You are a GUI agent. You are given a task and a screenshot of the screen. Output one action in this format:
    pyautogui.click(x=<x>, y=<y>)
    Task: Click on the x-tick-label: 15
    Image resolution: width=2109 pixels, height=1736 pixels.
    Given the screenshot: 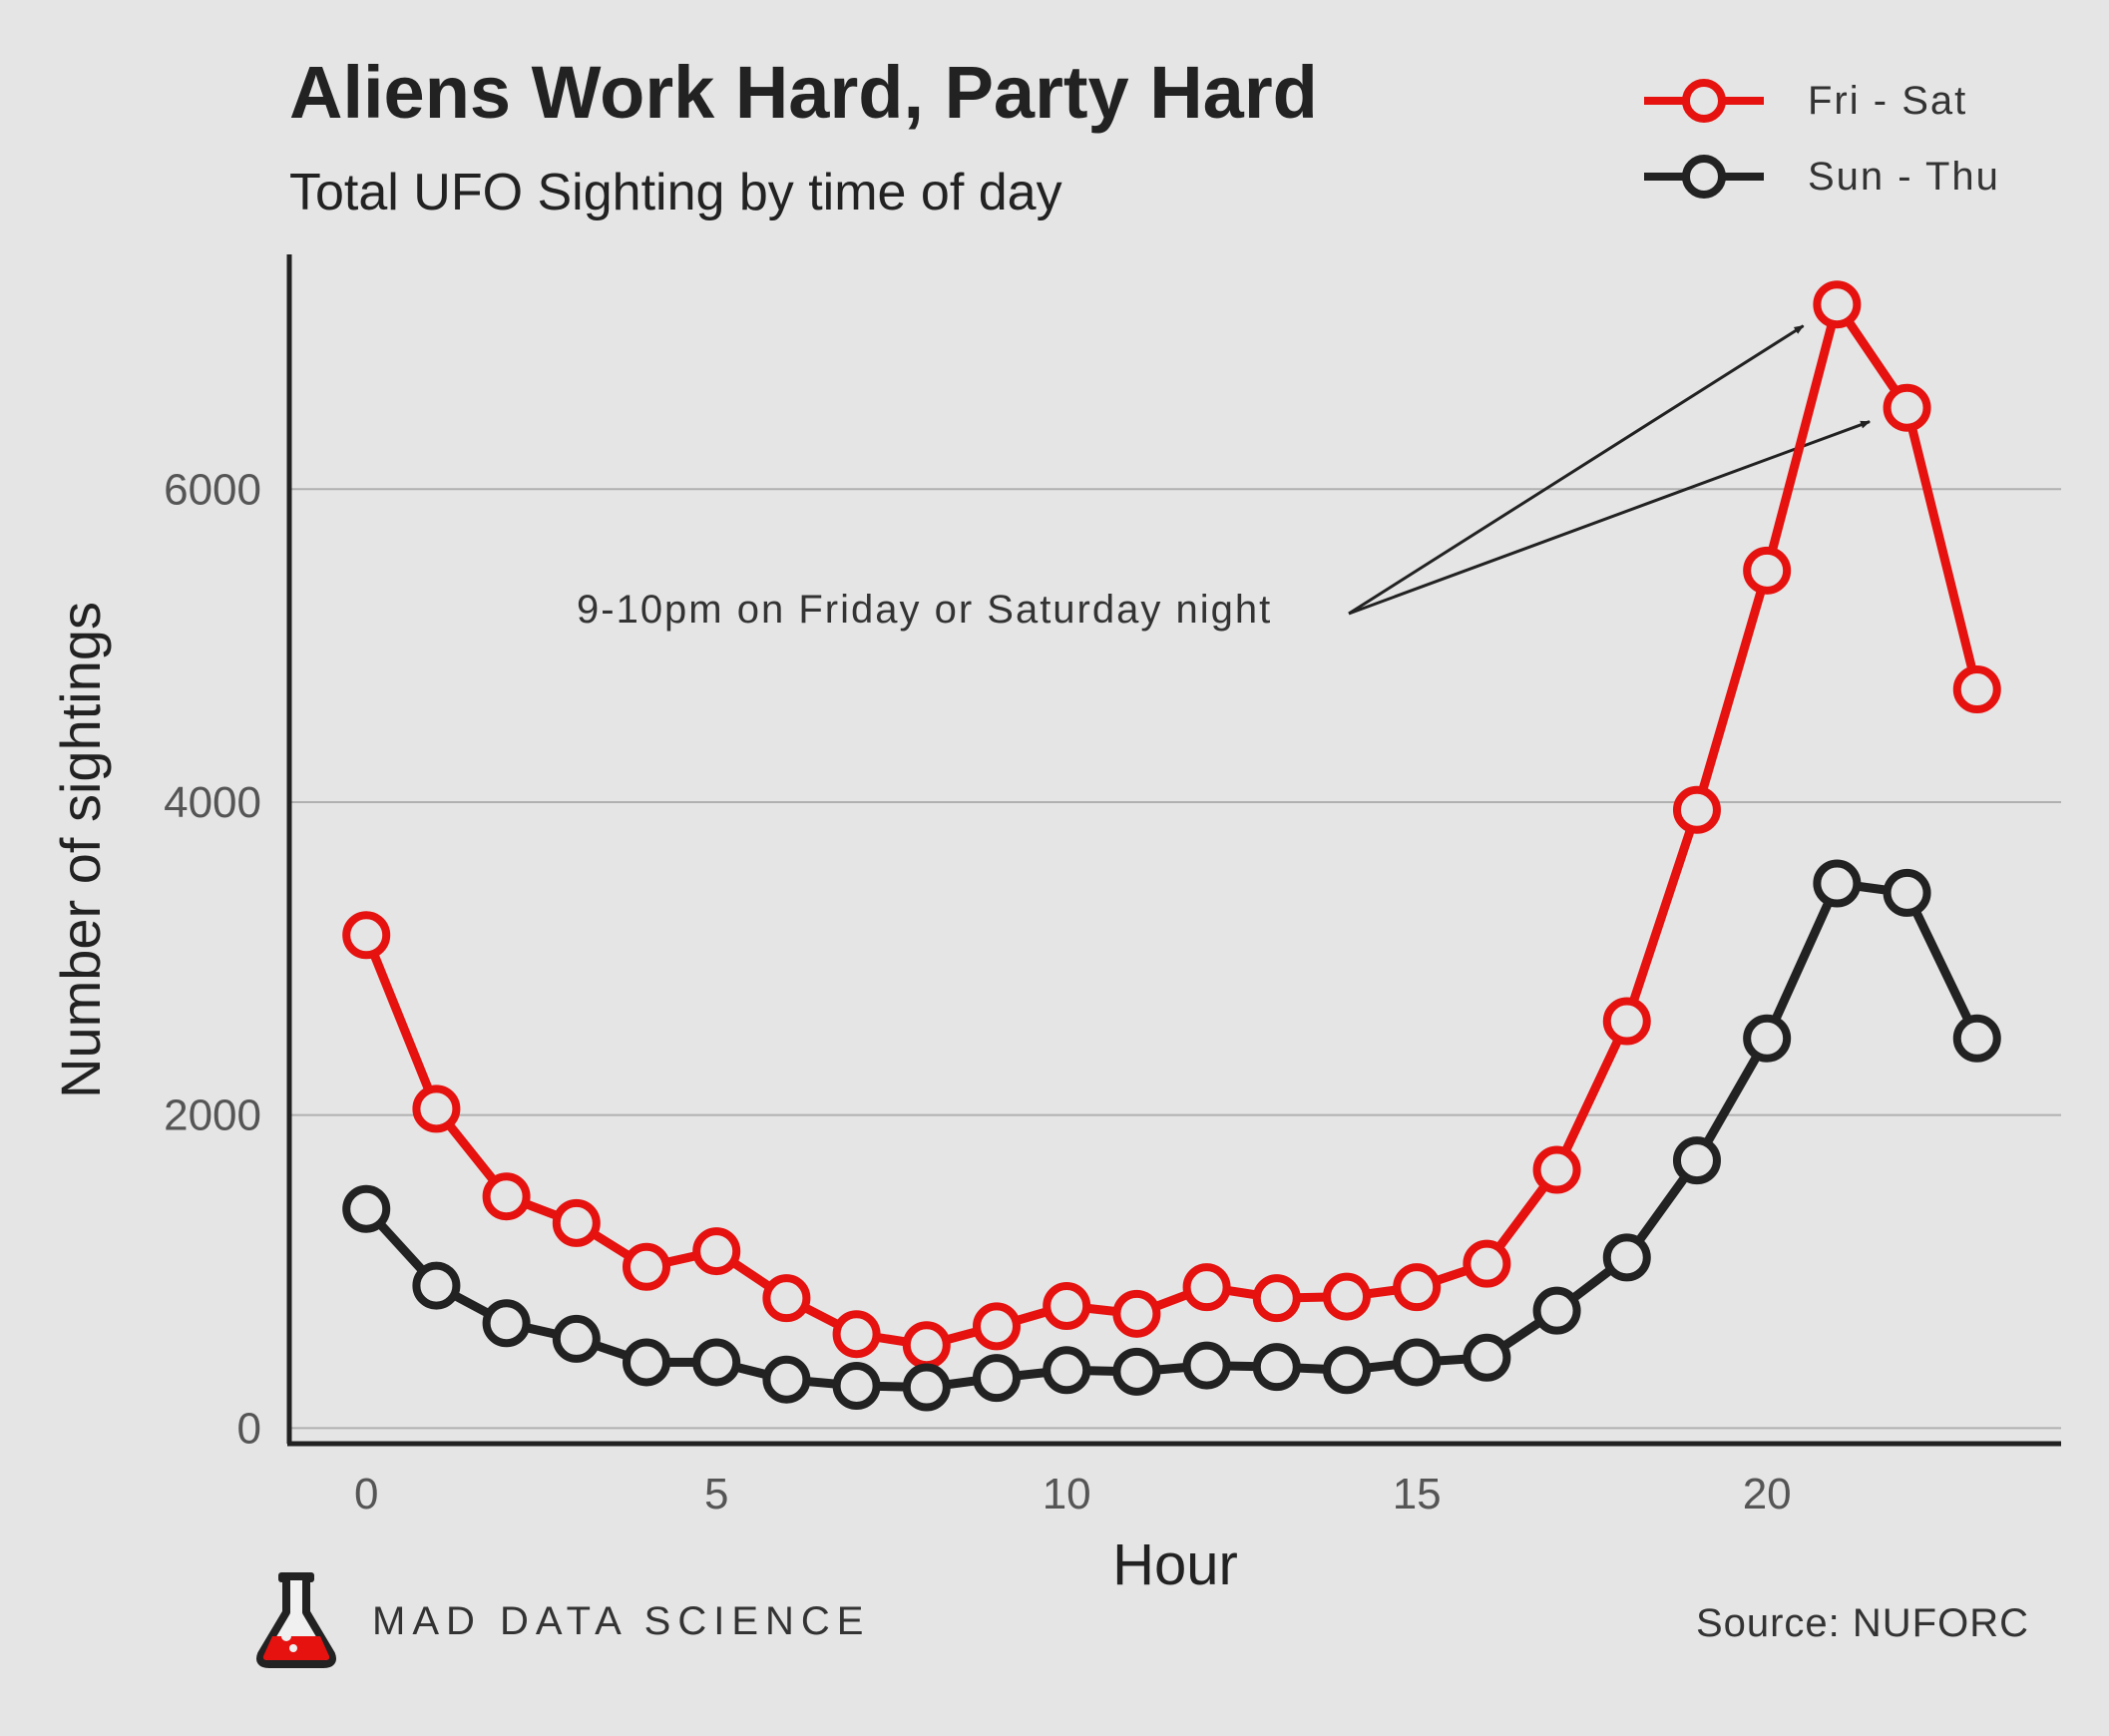 What is the action you would take?
    pyautogui.click(x=1417, y=1494)
    